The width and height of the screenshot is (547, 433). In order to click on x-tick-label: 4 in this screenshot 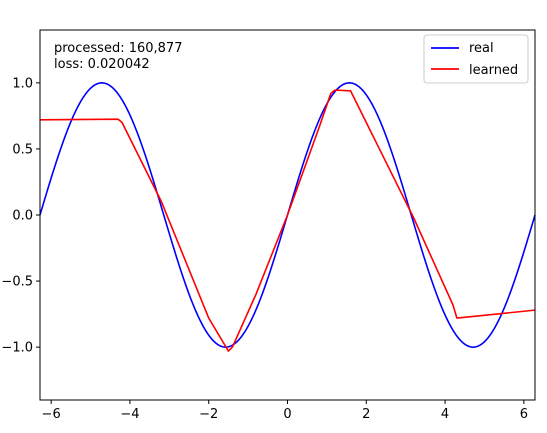, I will do `click(445, 414)`.